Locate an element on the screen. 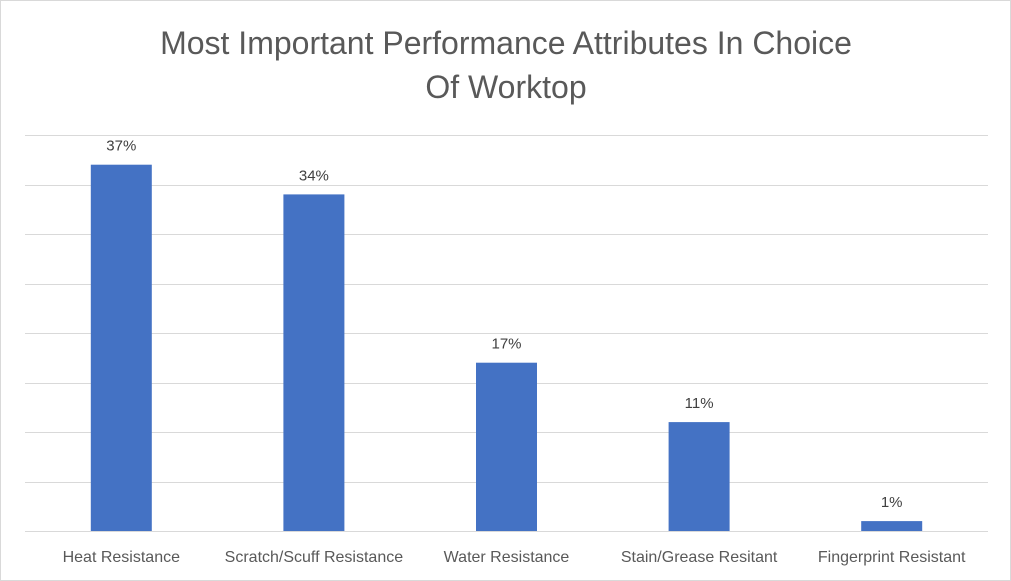 The height and width of the screenshot is (581, 1011). data-label: 37% is located at coordinates (121, 146).